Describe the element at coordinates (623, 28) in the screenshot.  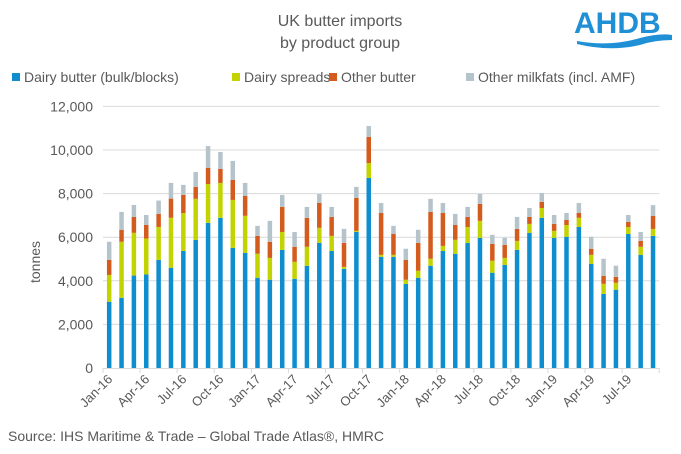
I see `ahdb-logo: AHDB` at that location.